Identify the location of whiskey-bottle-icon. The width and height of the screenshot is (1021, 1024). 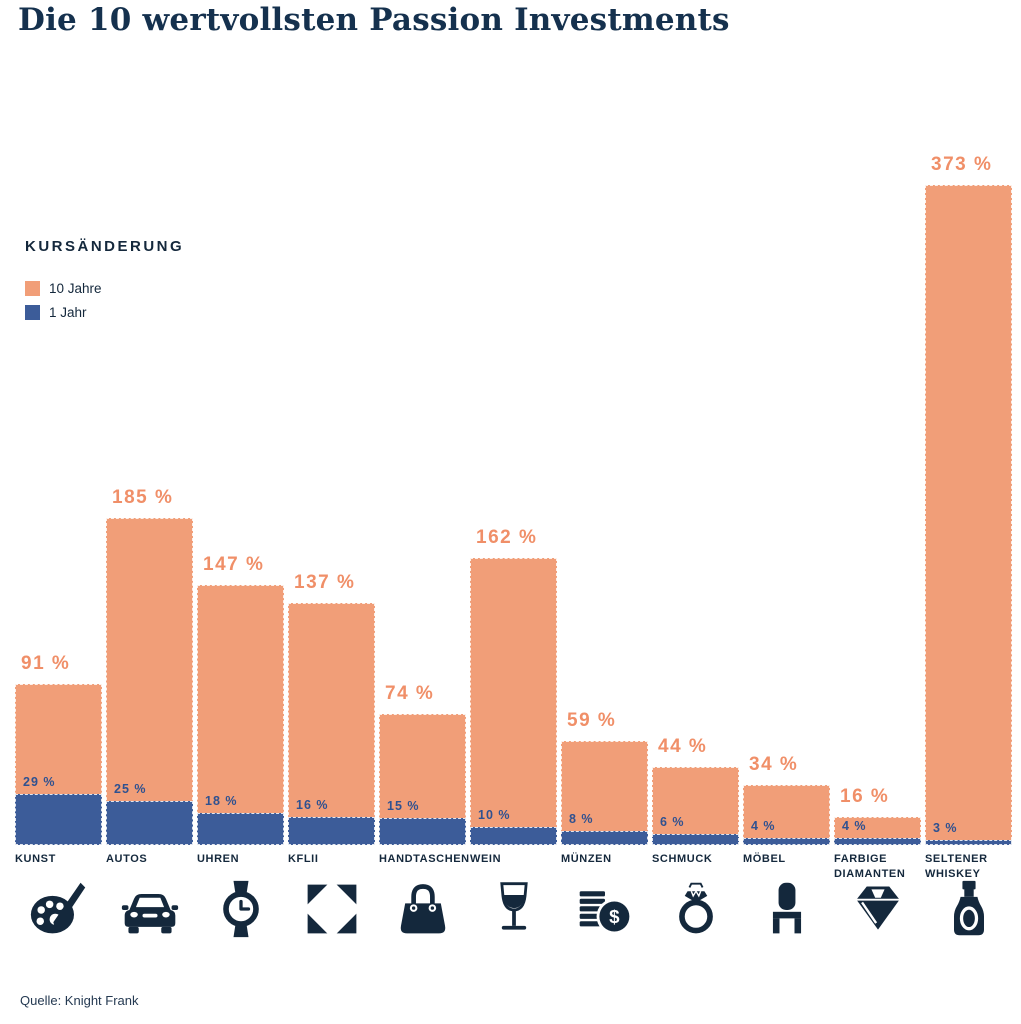
(968, 909).